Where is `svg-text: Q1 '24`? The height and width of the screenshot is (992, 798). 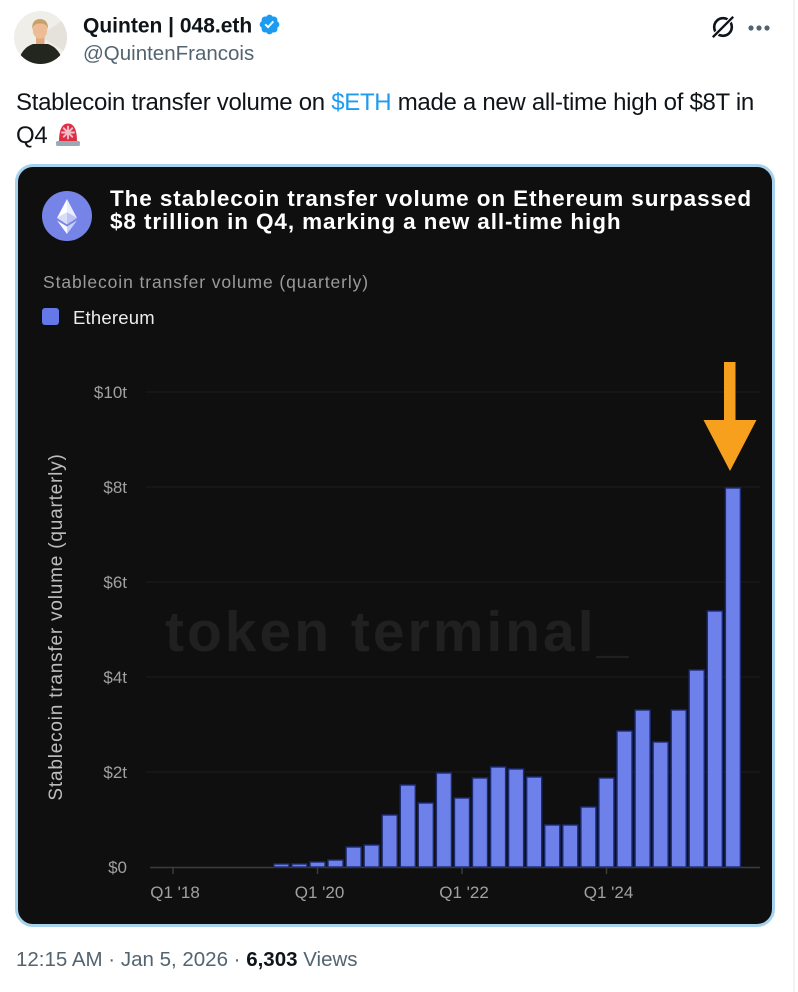
svg-text: Q1 '24 is located at coordinates (609, 892).